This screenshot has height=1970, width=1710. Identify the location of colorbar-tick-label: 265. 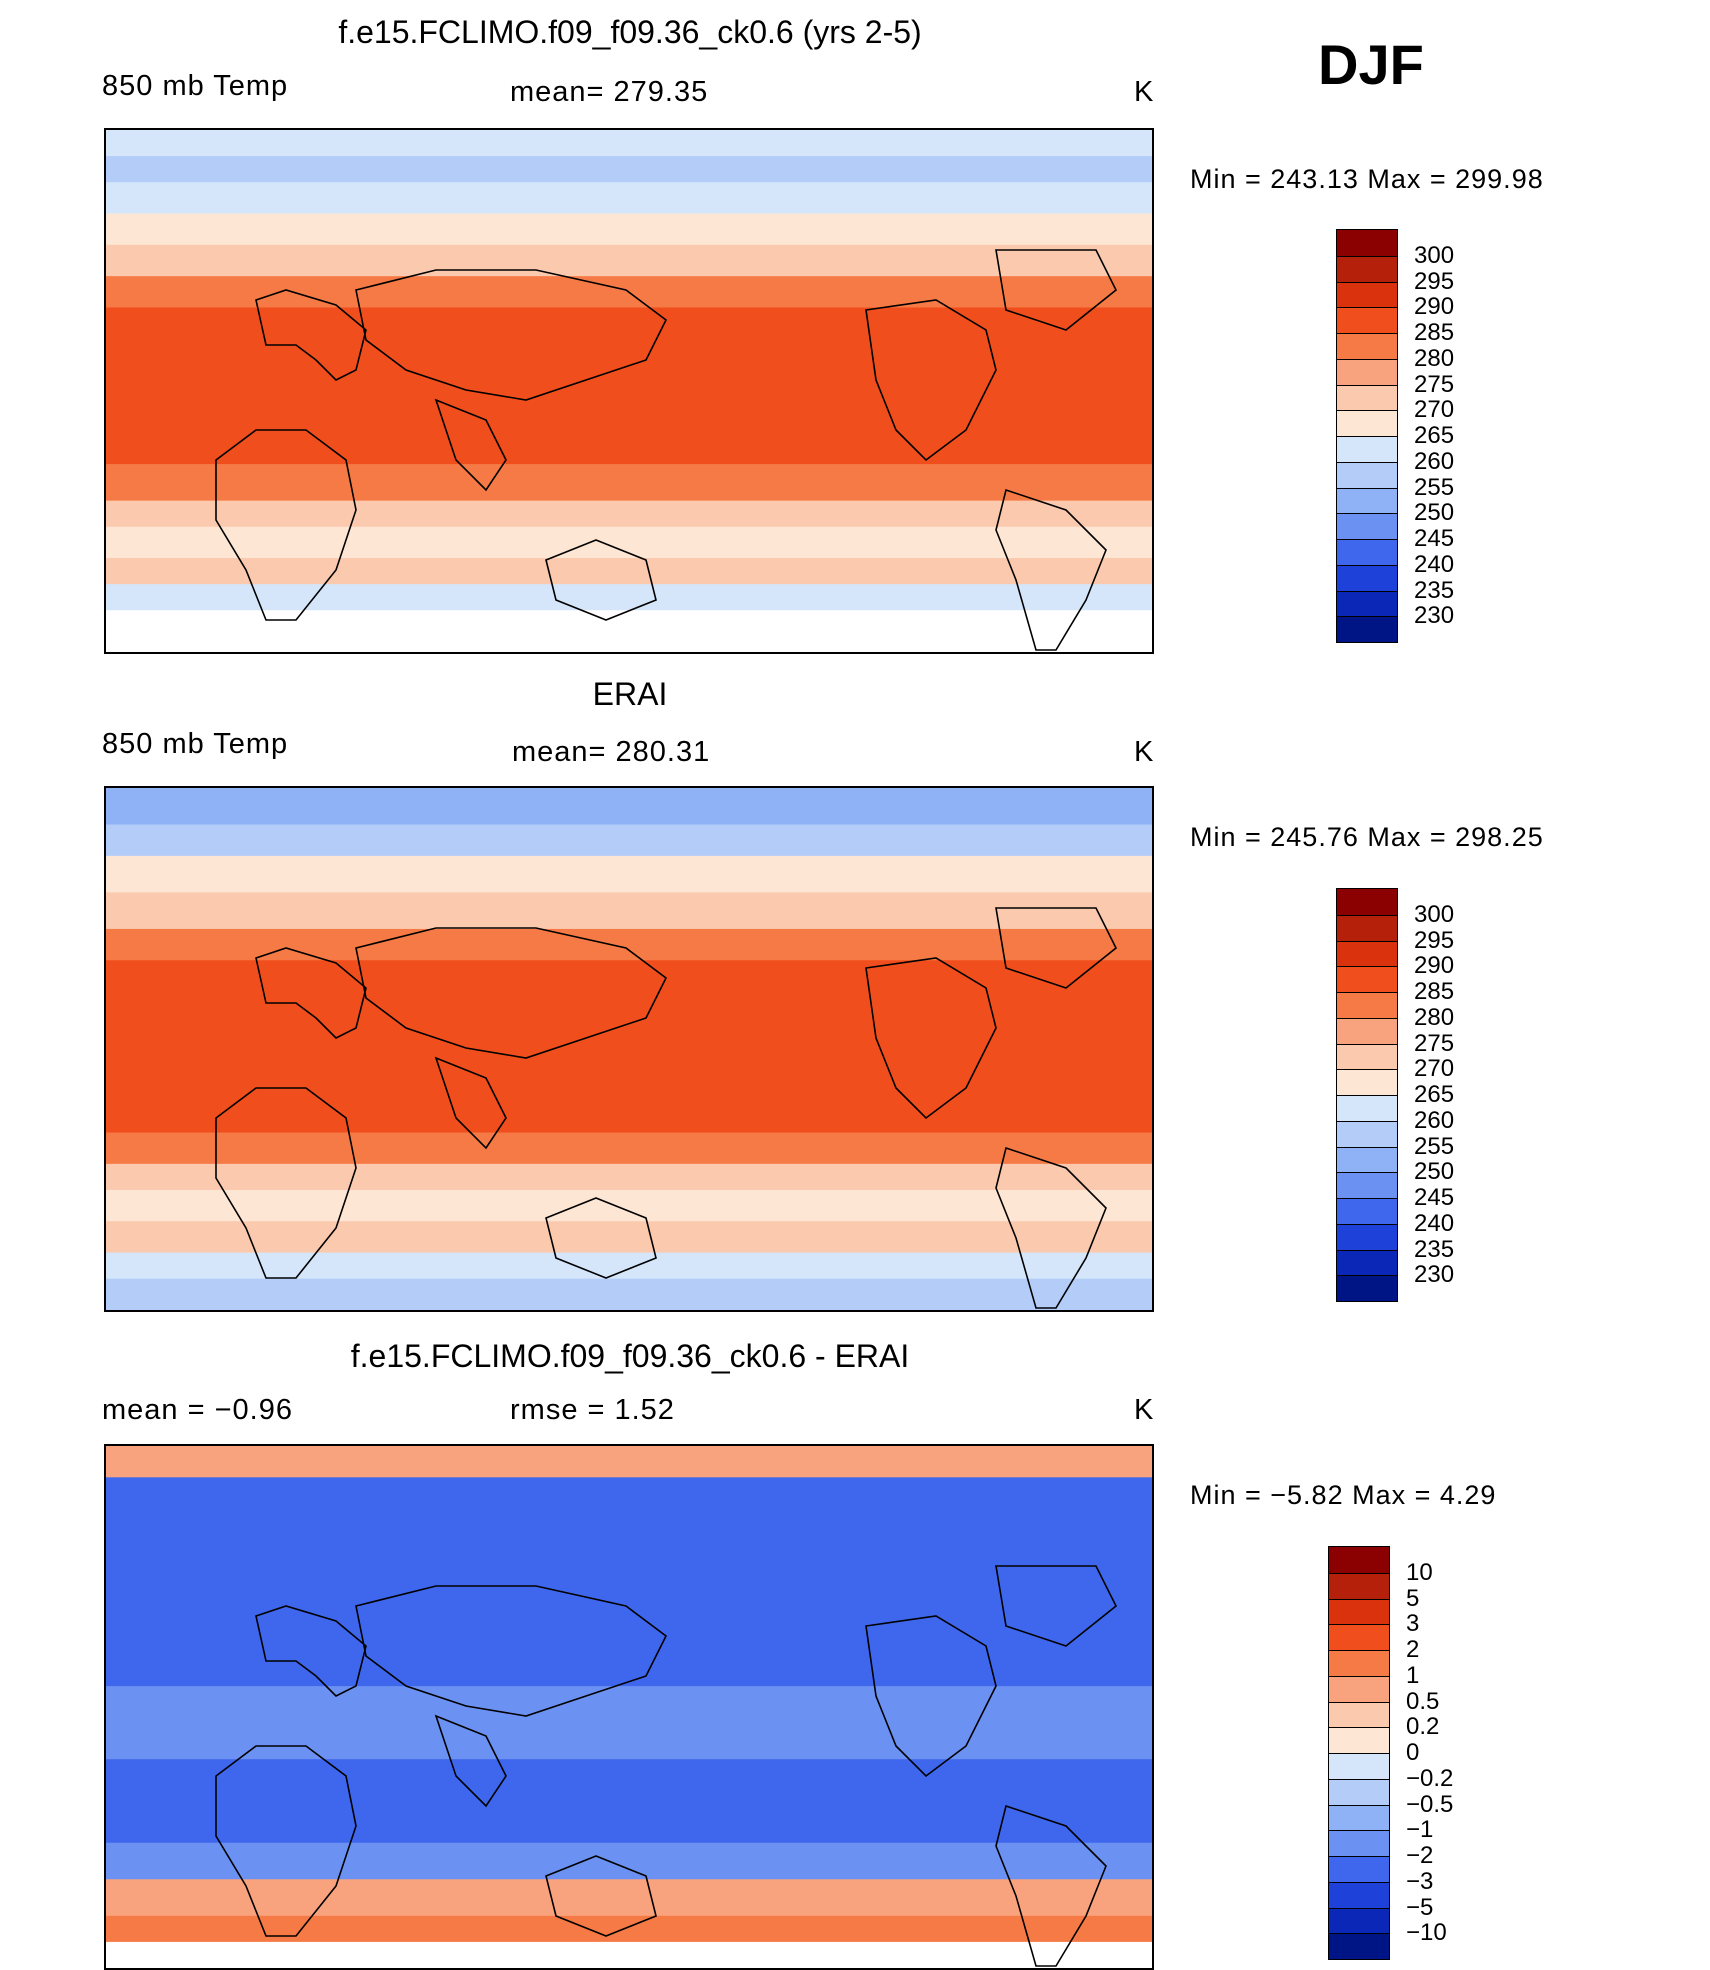
(1434, 435).